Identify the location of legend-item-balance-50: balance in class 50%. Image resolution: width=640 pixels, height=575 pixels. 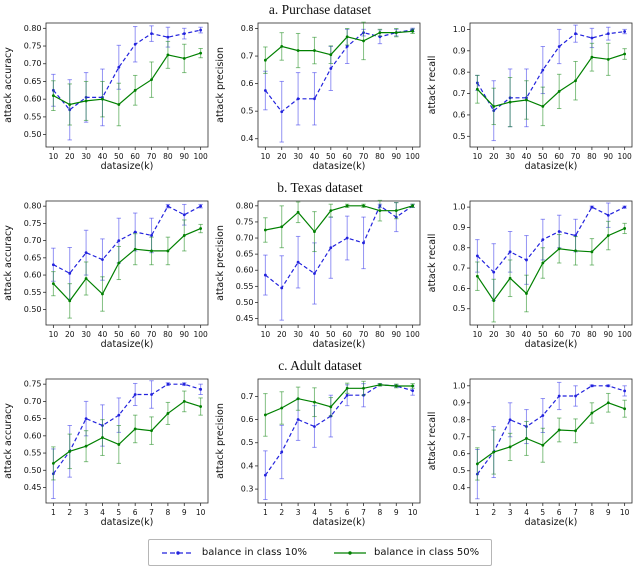
(406, 552).